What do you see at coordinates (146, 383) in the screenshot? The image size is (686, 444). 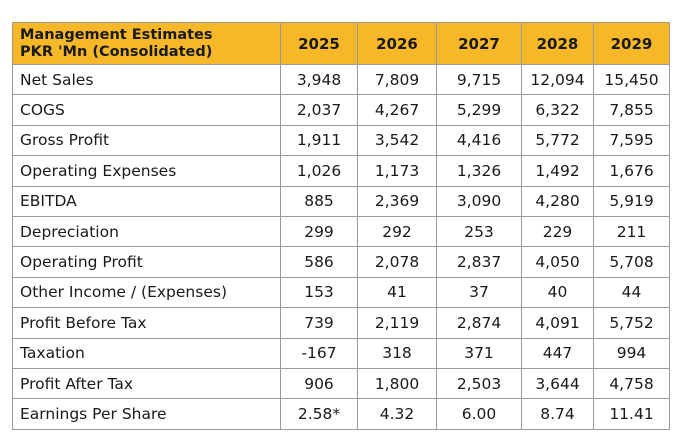 I see `row-label: Profit After Tax` at bounding box center [146, 383].